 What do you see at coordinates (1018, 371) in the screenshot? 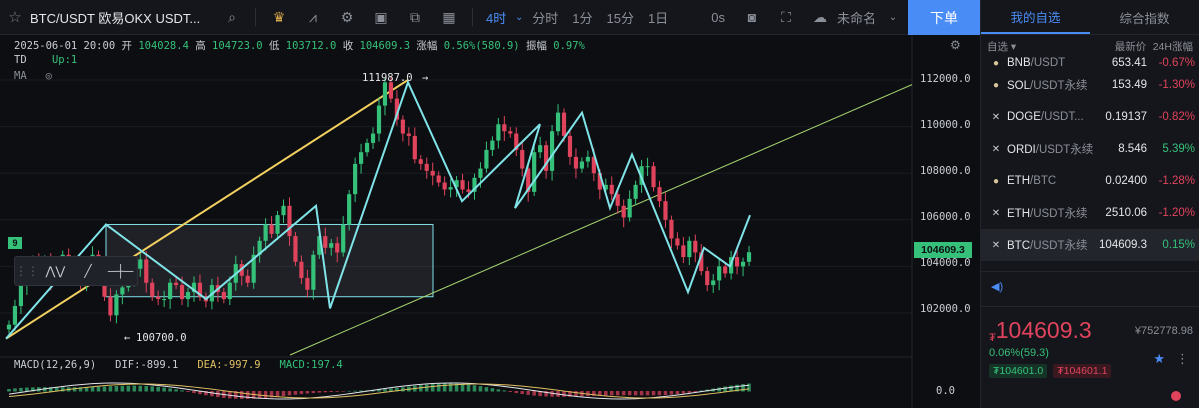
I see `bid-price: ₮104601.0` at bounding box center [1018, 371].